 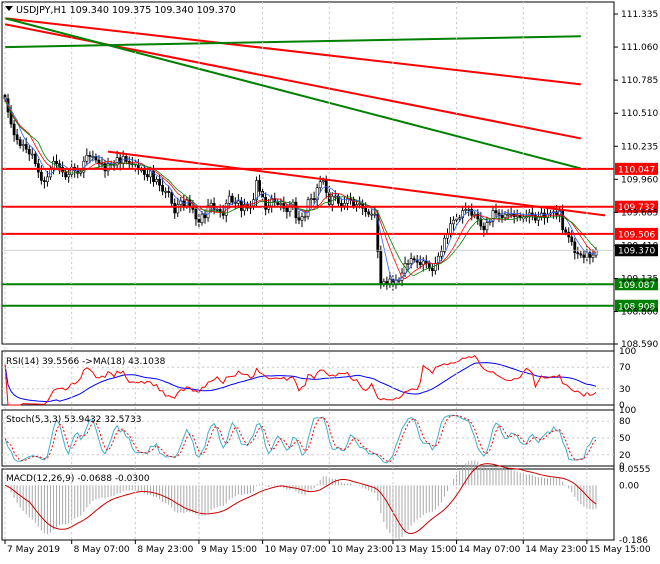 What do you see at coordinates (622, 467) in the screenshot?
I see `stoch-y-tick-label: 0` at bounding box center [622, 467].